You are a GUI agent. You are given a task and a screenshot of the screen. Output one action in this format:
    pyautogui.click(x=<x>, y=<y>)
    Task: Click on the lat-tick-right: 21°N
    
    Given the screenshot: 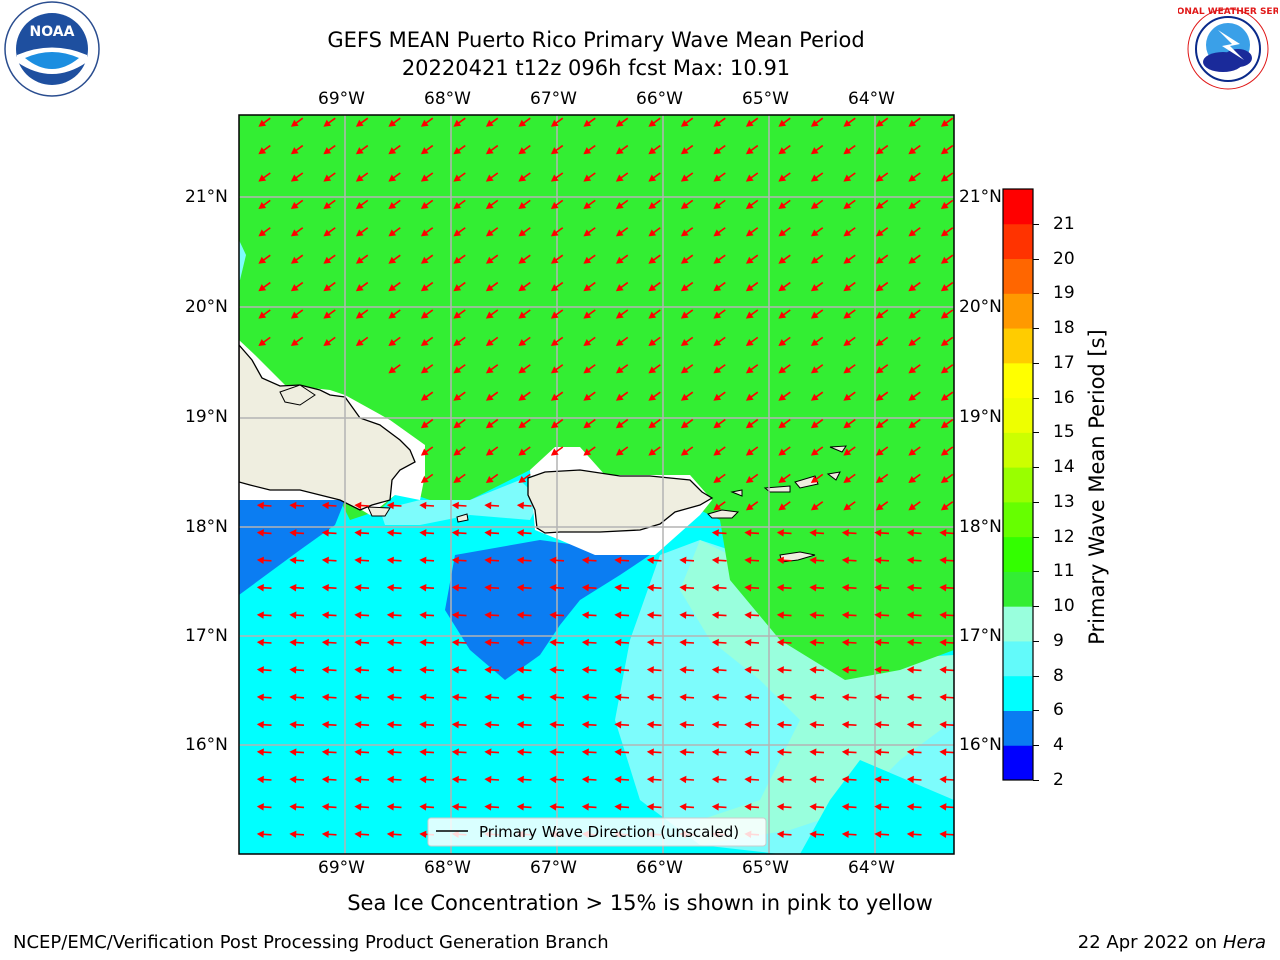 What is the action you would take?
    pyautogui.click(x=980, y=197)
    